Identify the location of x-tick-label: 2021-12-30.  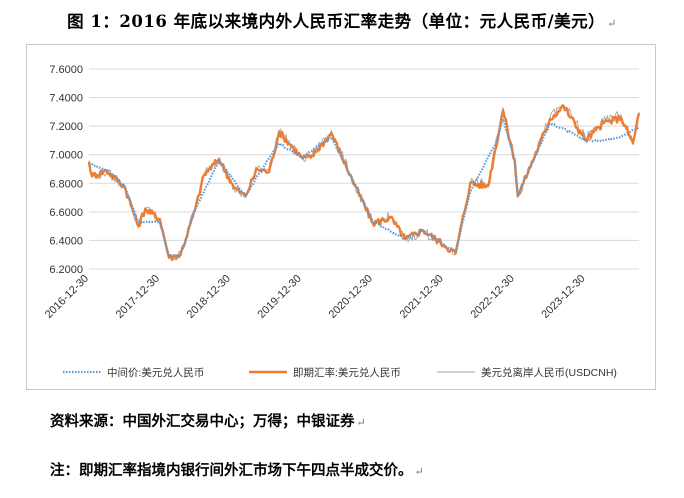
(422, 297).